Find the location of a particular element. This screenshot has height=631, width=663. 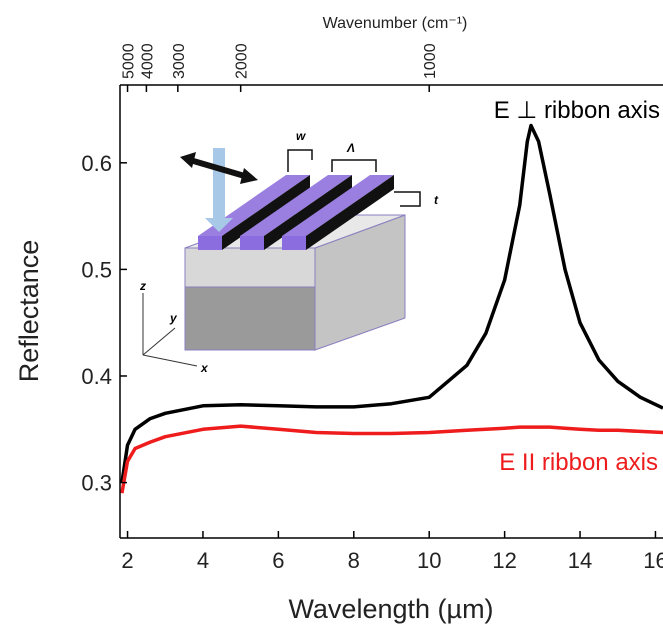

data-line is located at coordinates (391, 459).